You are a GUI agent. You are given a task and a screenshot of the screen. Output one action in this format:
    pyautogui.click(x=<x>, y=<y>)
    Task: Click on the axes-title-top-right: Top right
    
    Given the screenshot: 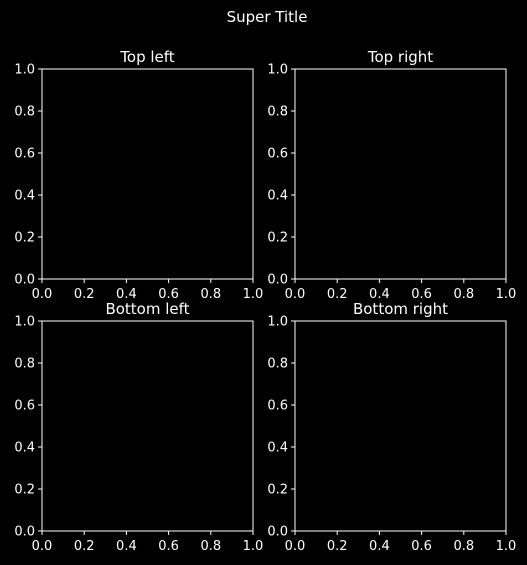 What is the action you would take?
    pyautogui.click(x=400, y=57)
    